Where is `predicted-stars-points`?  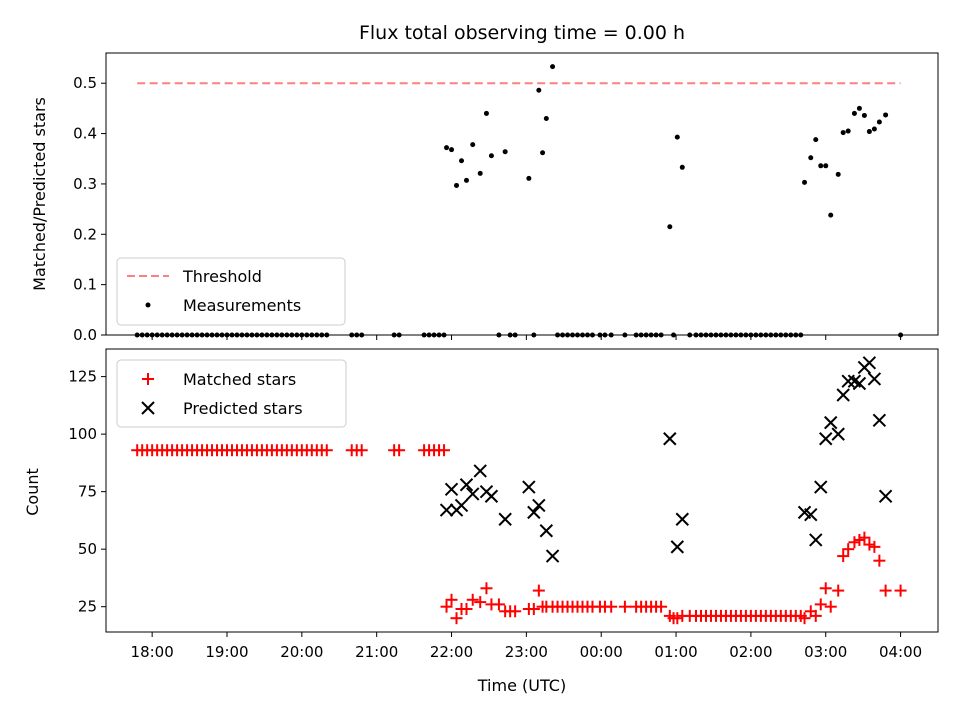
predicted-stars-points is located at coordinates (666, 459).